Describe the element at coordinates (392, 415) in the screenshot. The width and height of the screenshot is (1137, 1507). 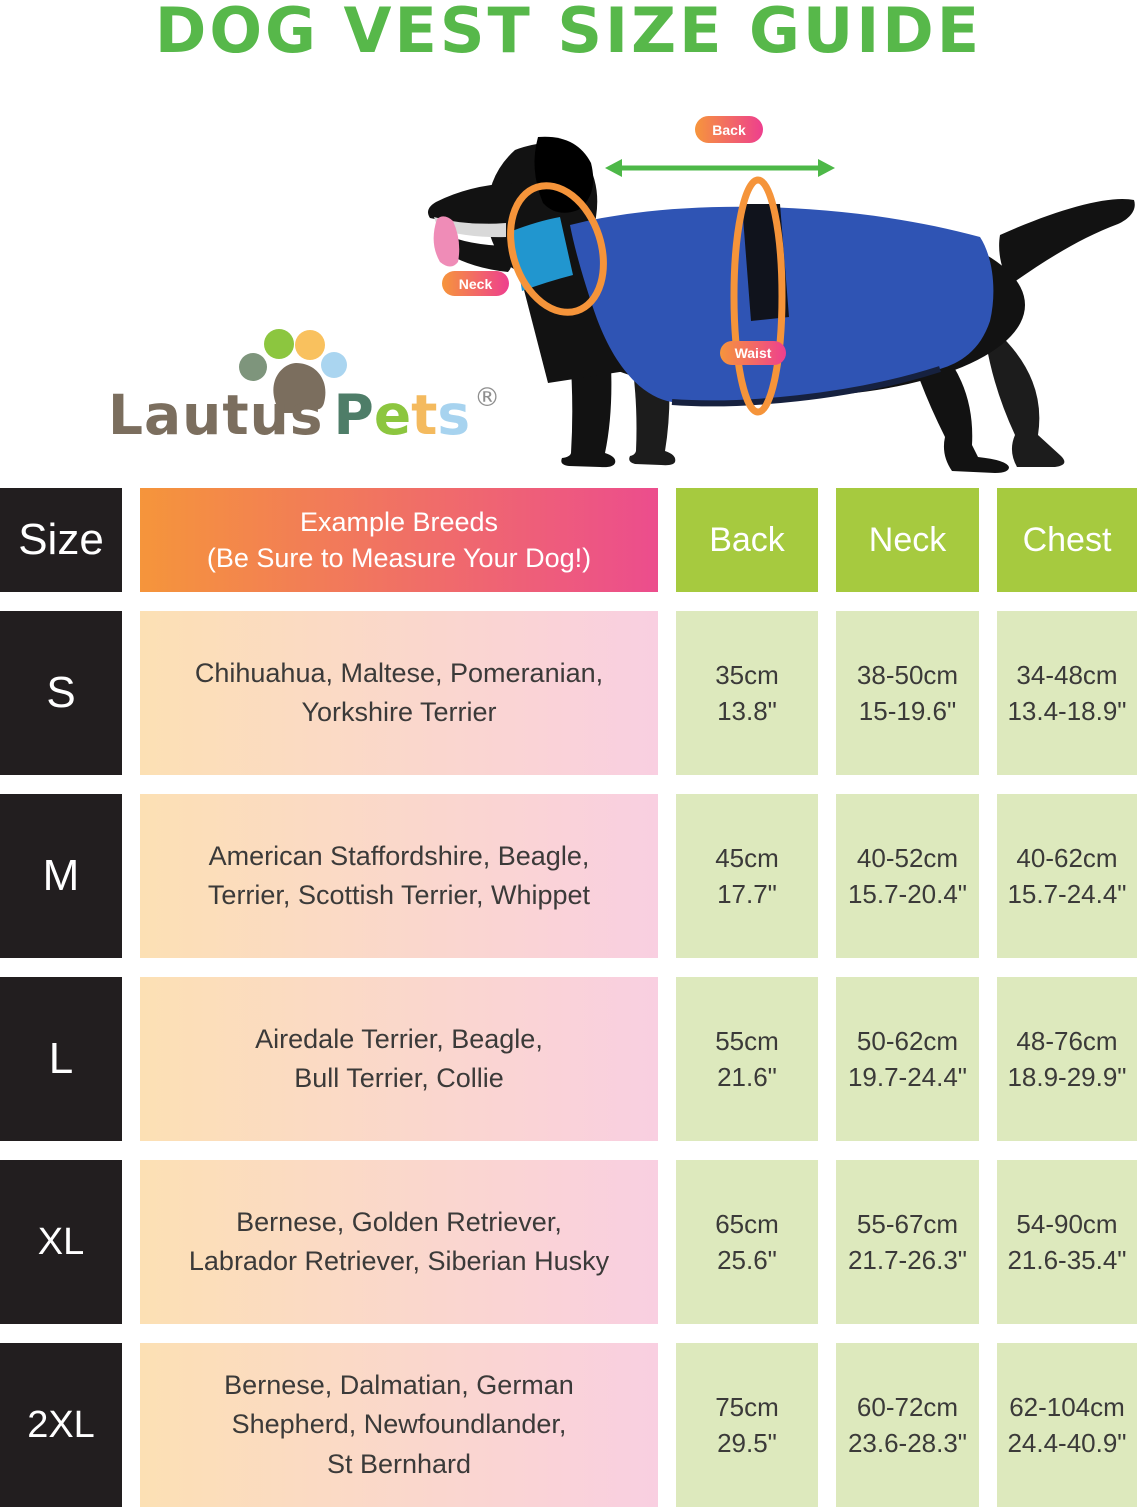
I see `brand-letter-e: e` at that location.